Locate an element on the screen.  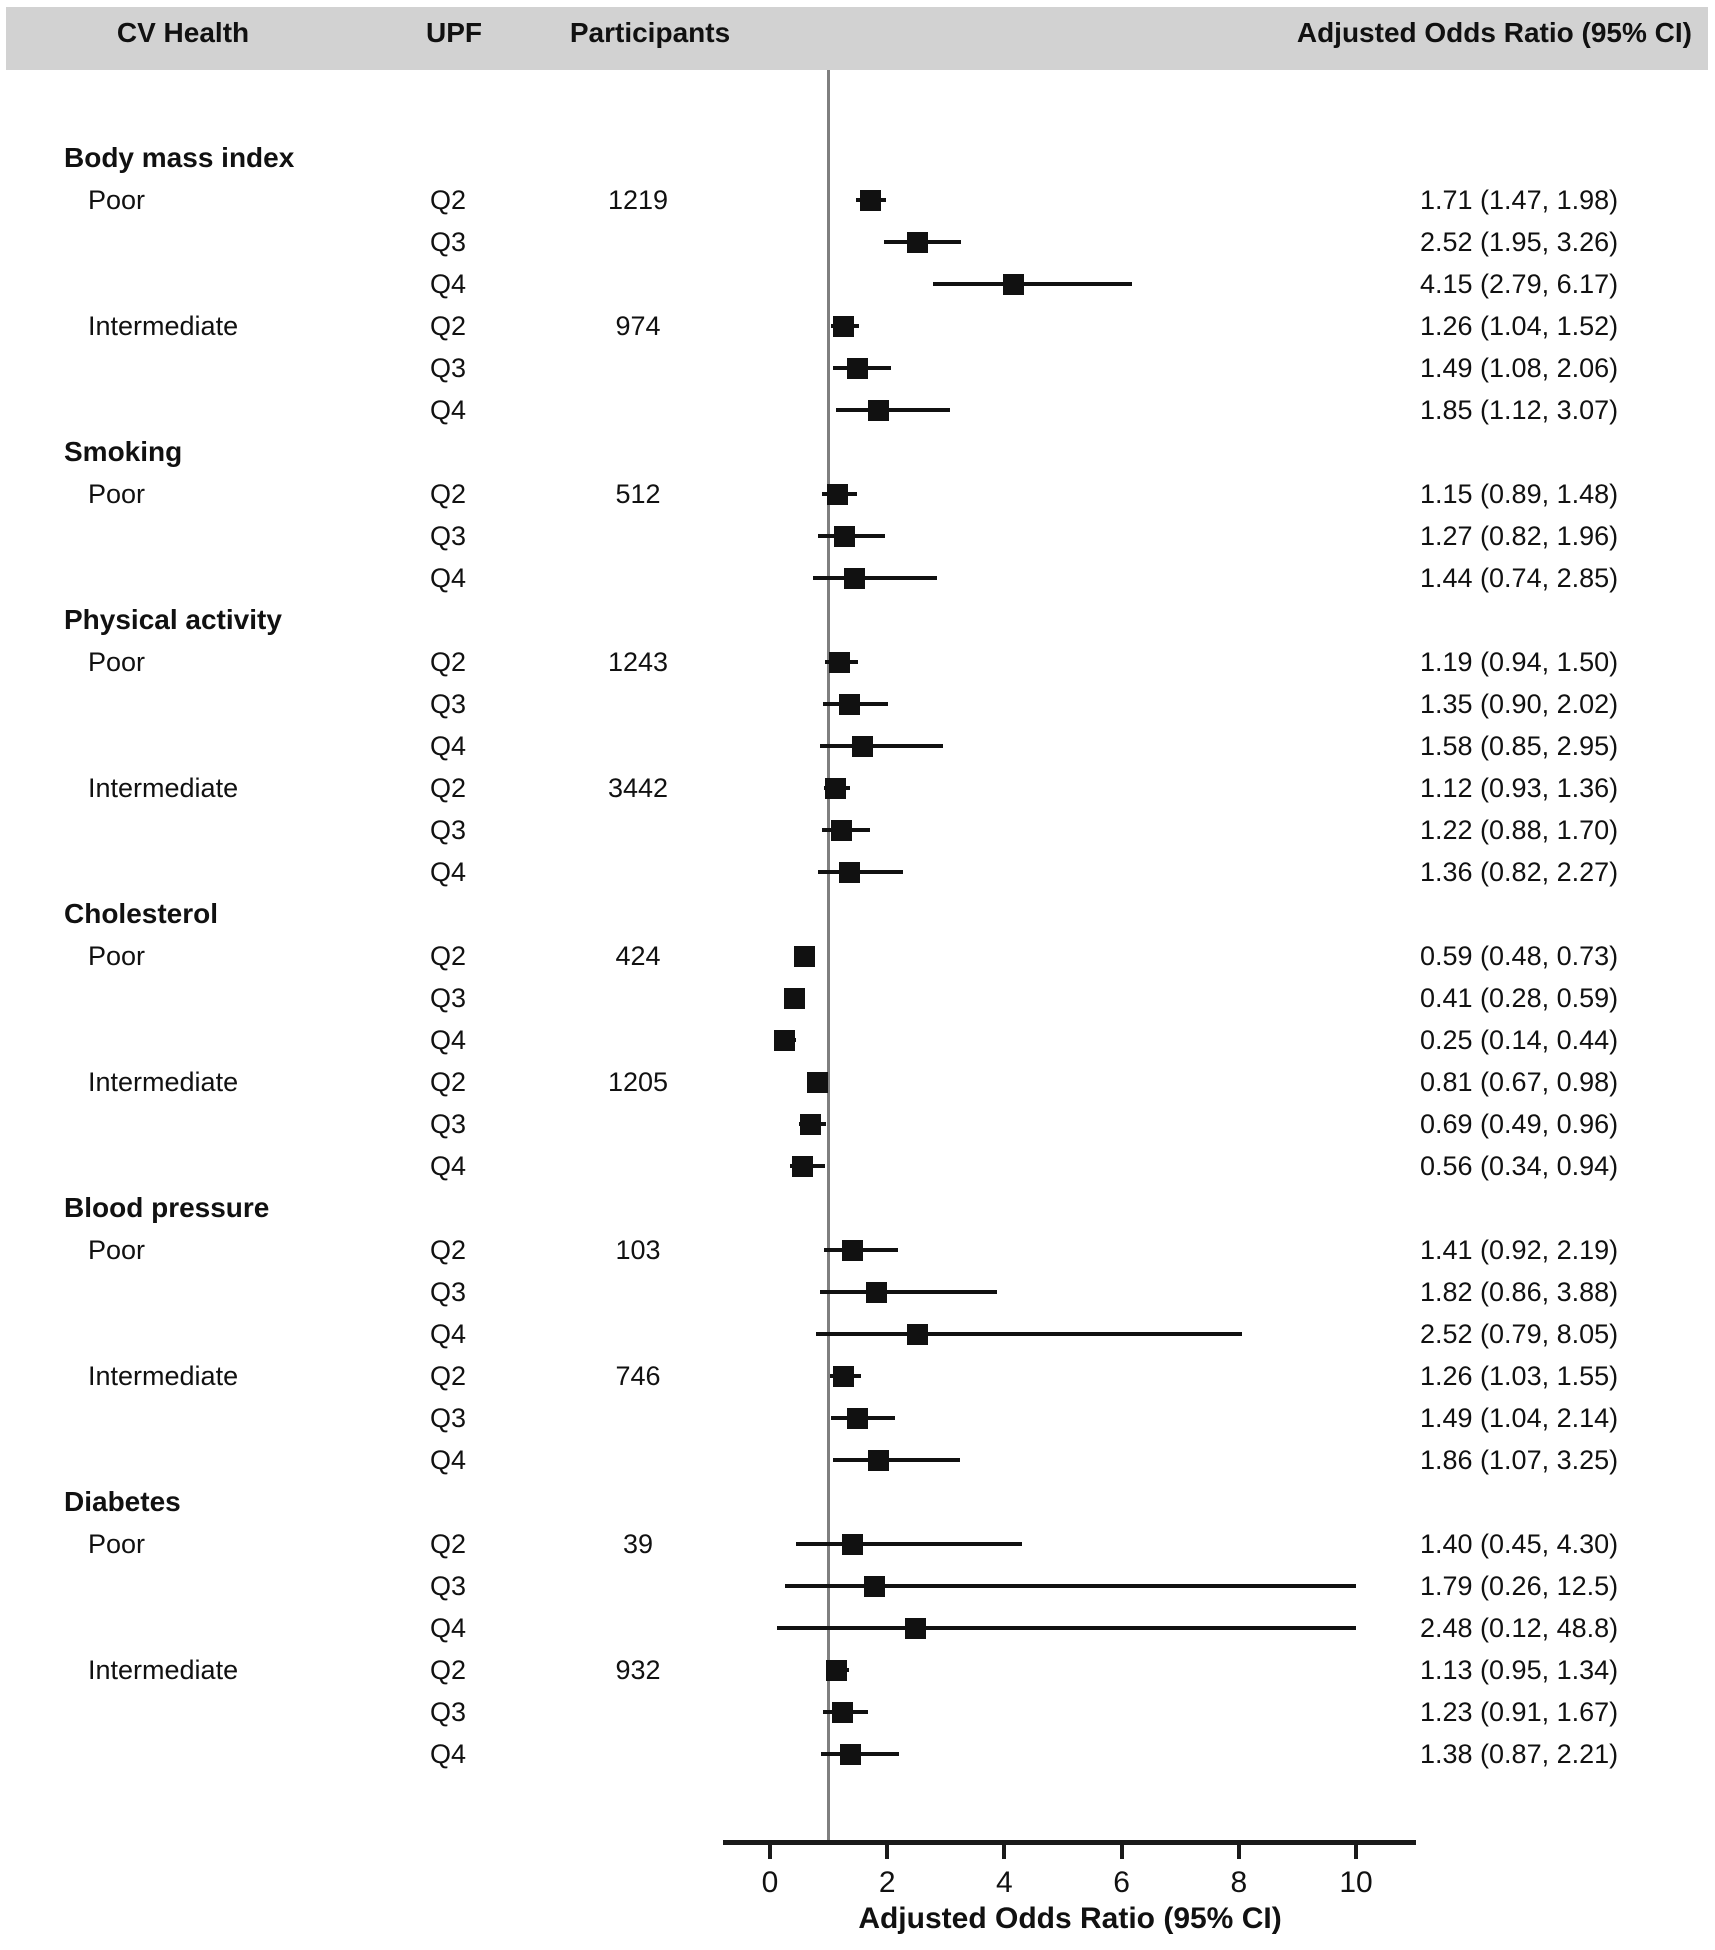
col-header-adjusted-odds-ratio: Adjusted Odds Ratio (95% CI) is located at coordinates (1494, 32).